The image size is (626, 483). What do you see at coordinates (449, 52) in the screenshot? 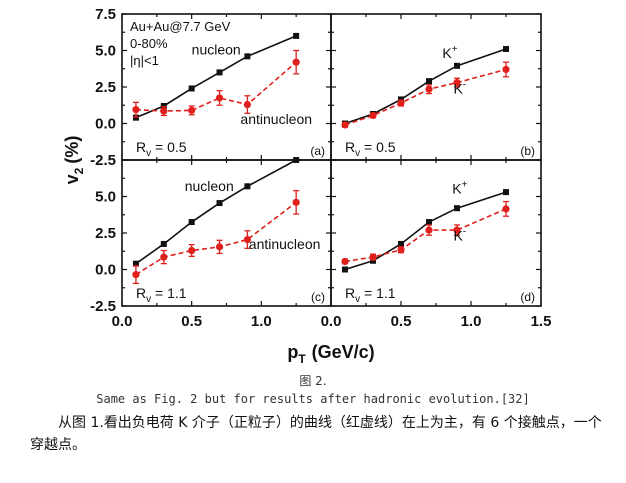
I see `panel-b-series-label-k: K+` at bounding box center [449, 52].